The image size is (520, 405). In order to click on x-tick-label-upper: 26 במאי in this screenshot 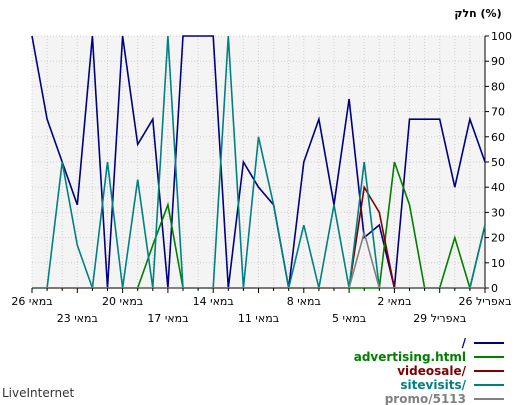, I will do `click(31, 301)`.